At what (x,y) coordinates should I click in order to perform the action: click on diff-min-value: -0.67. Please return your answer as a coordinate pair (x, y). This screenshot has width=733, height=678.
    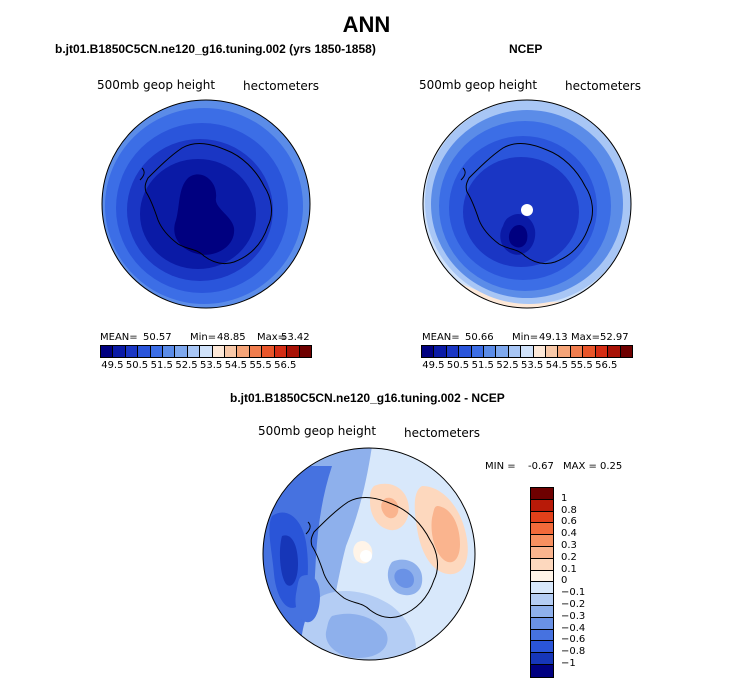
    Looking at the image, I should click on (541, 466).